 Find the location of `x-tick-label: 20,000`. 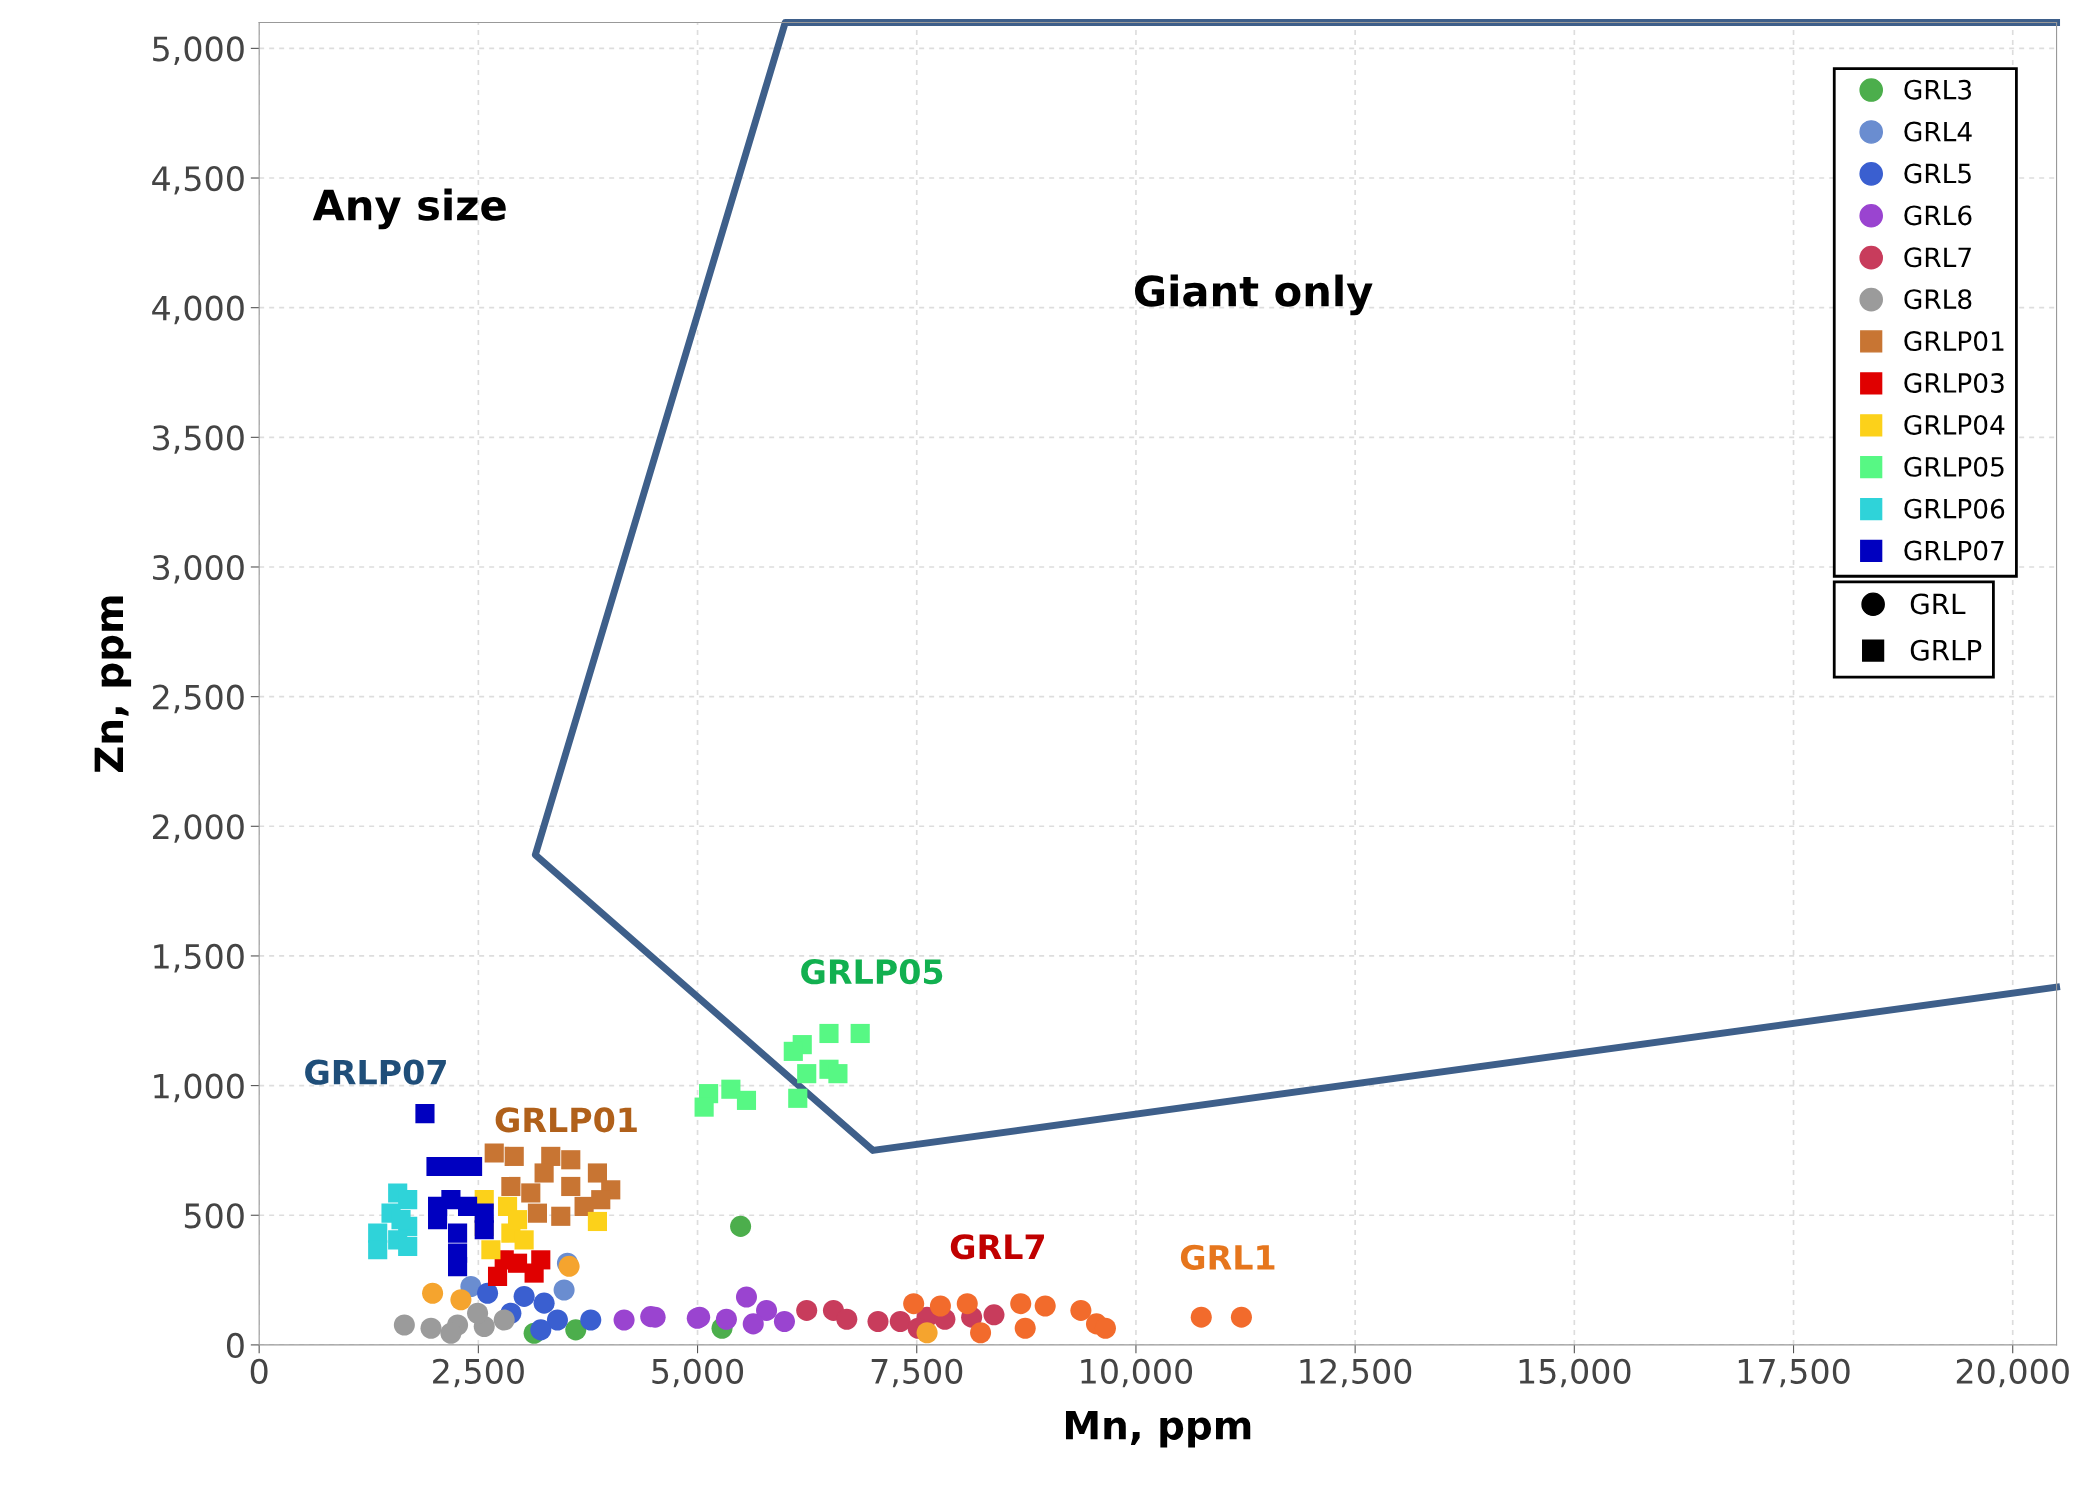

x-tick-label: 20,000 is located at coordinates (2012, 1373).